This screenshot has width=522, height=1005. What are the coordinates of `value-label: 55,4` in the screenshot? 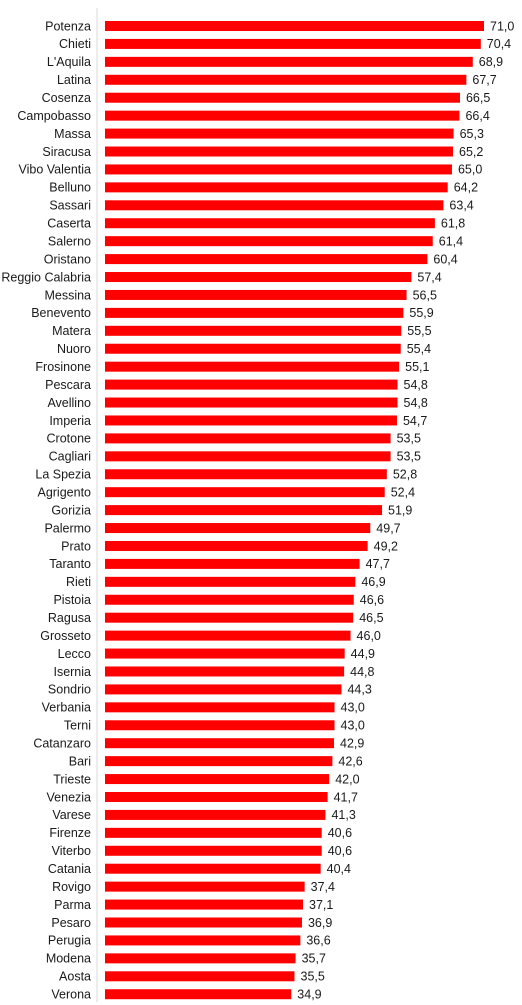 It's located at (419, 349).